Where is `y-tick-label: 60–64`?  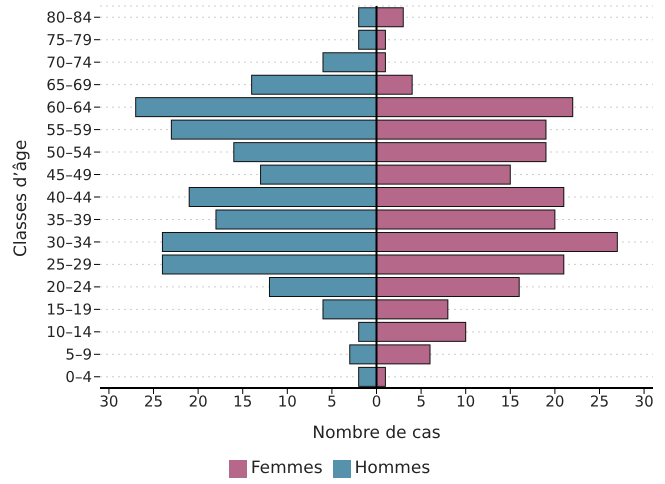 y-tick-label: 60–64 is located at coordinates (69, 107).